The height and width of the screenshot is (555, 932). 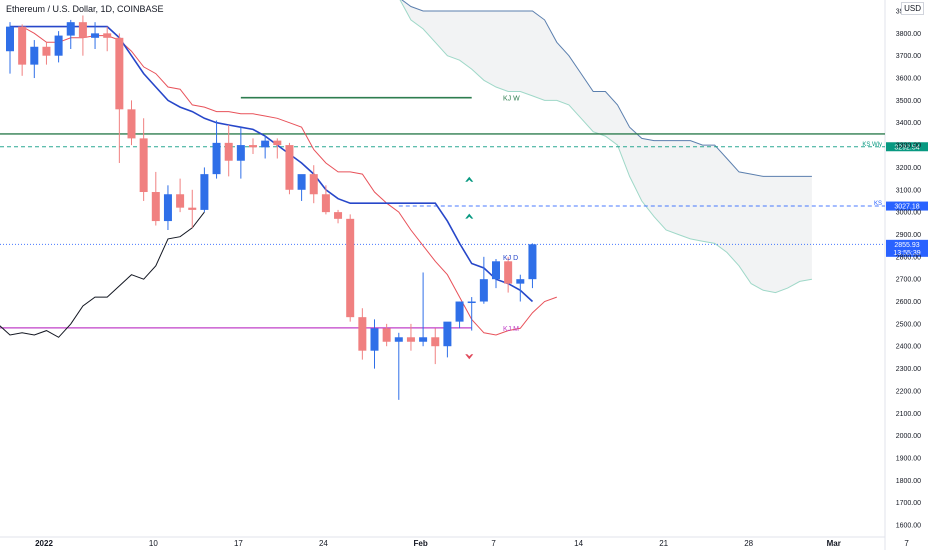 What do you see at coordinates (238, 543) in the screenshot?
I see `time-tick-label: 17` at bounding box center [238, 543].